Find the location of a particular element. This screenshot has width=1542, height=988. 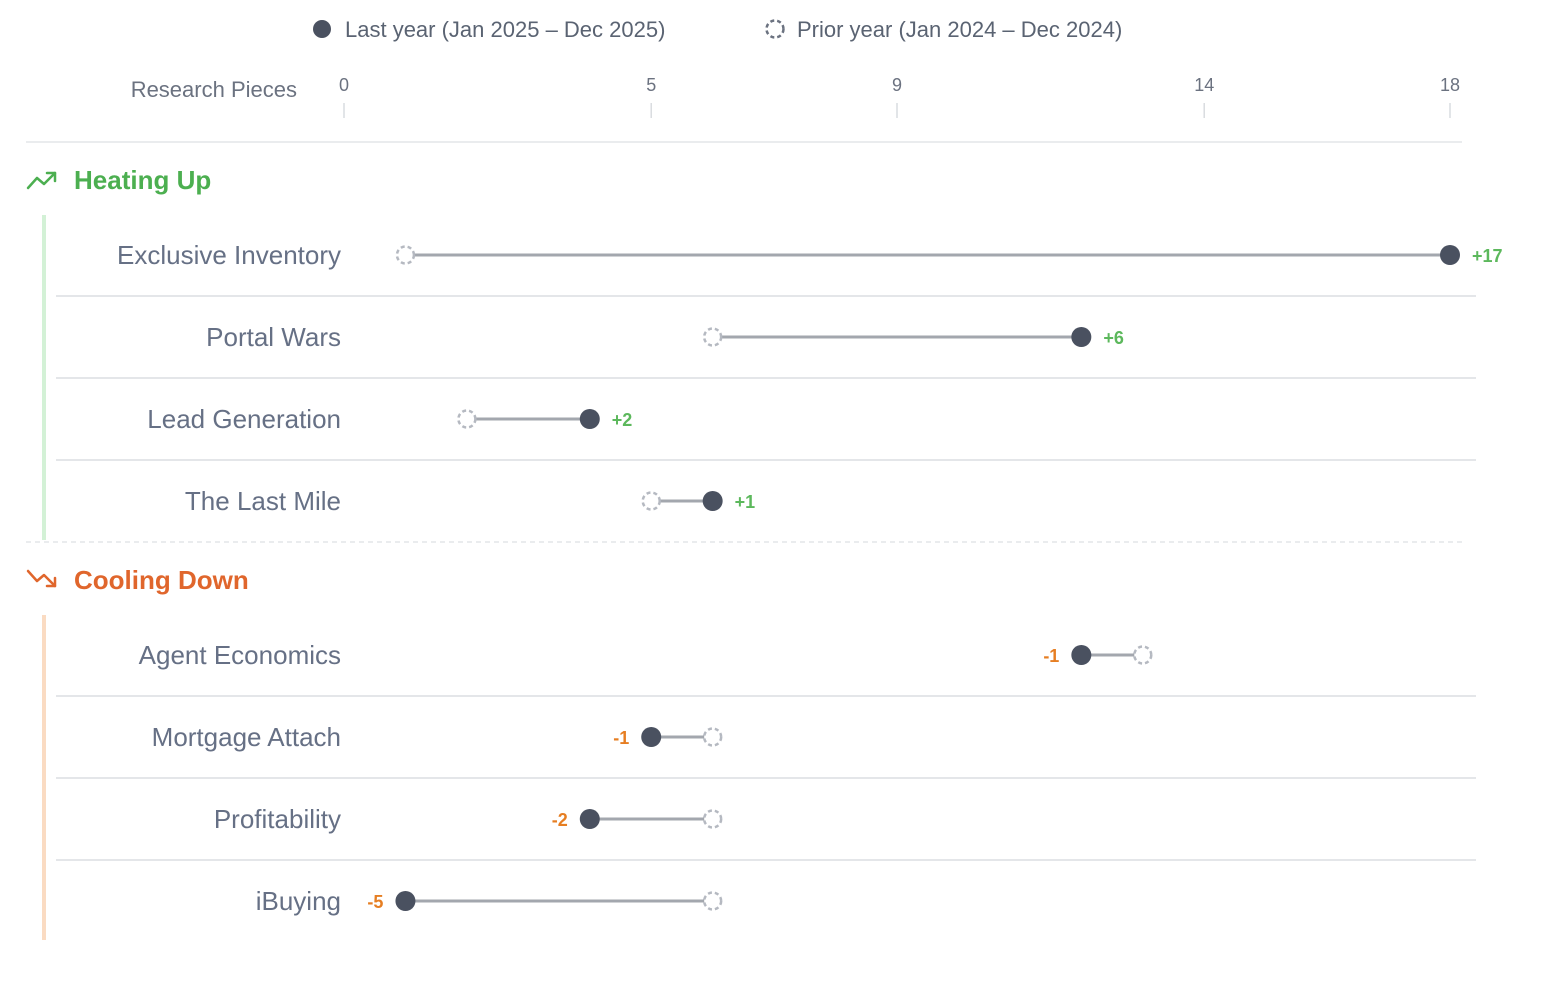

chart-row: Lead Generation +2 is located at coordinates (766, 432).